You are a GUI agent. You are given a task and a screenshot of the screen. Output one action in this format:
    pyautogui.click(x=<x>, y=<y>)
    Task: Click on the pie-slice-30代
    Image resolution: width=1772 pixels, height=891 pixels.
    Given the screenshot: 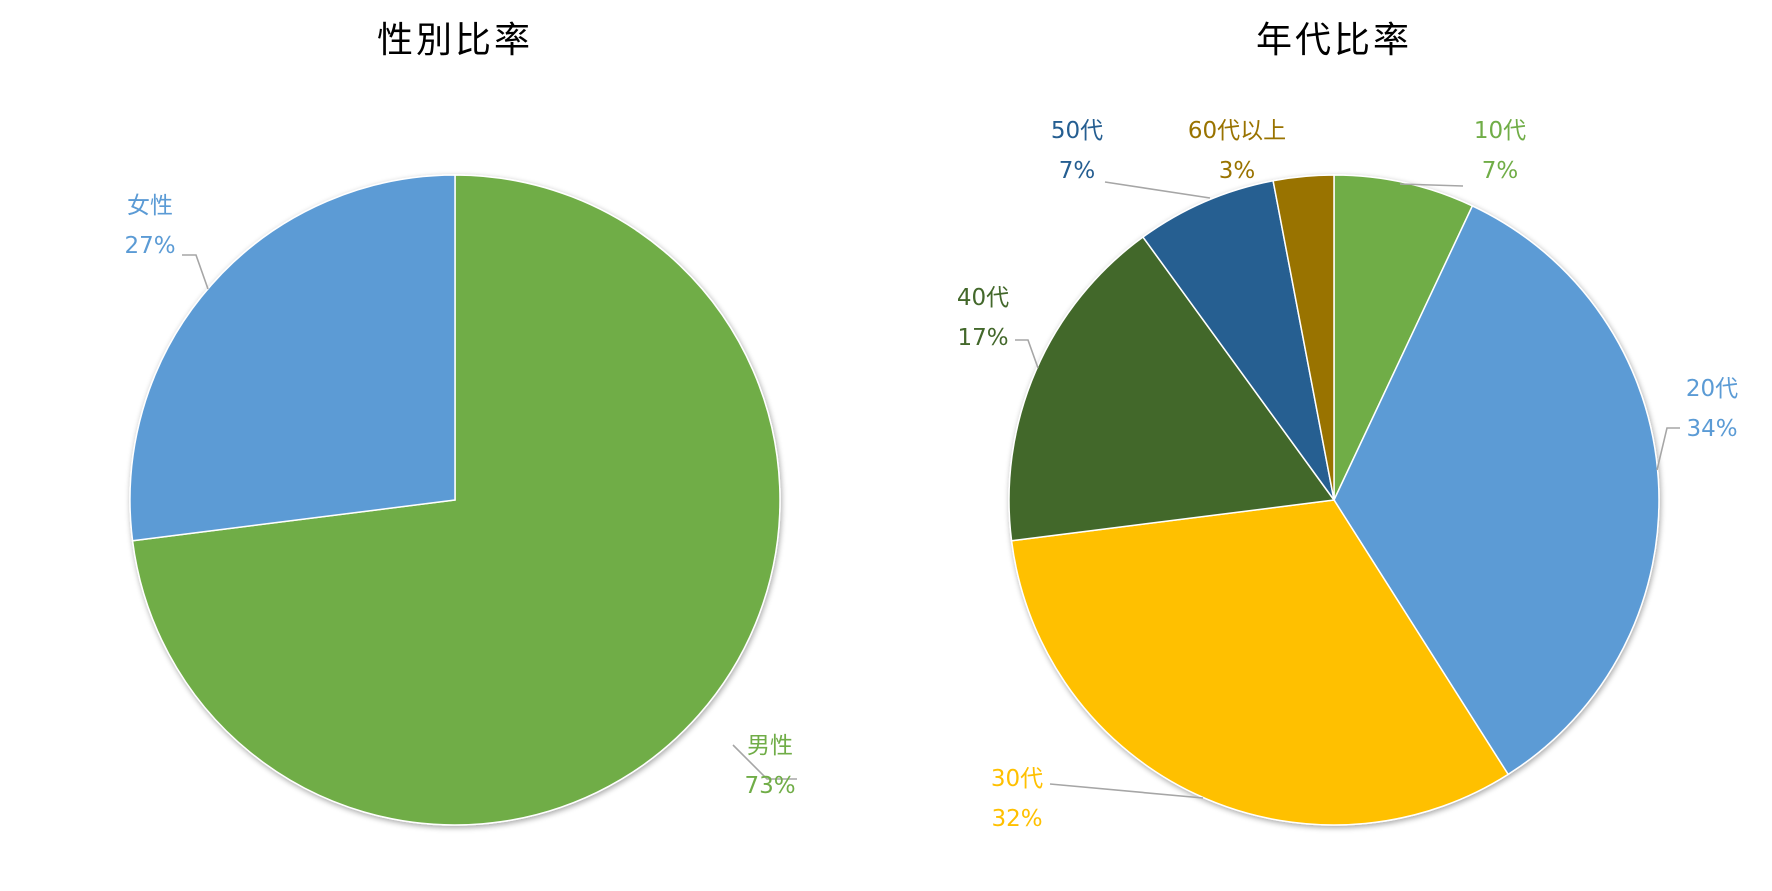 What is the action you would take?
    pyautogui.click(x=1260, y=662)
    